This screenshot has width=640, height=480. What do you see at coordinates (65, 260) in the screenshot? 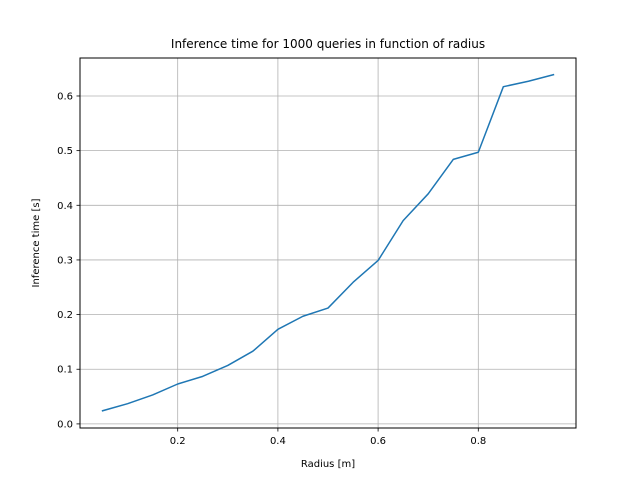
I see `y-tick-label: 0.3` at bounding box center [65, 260].